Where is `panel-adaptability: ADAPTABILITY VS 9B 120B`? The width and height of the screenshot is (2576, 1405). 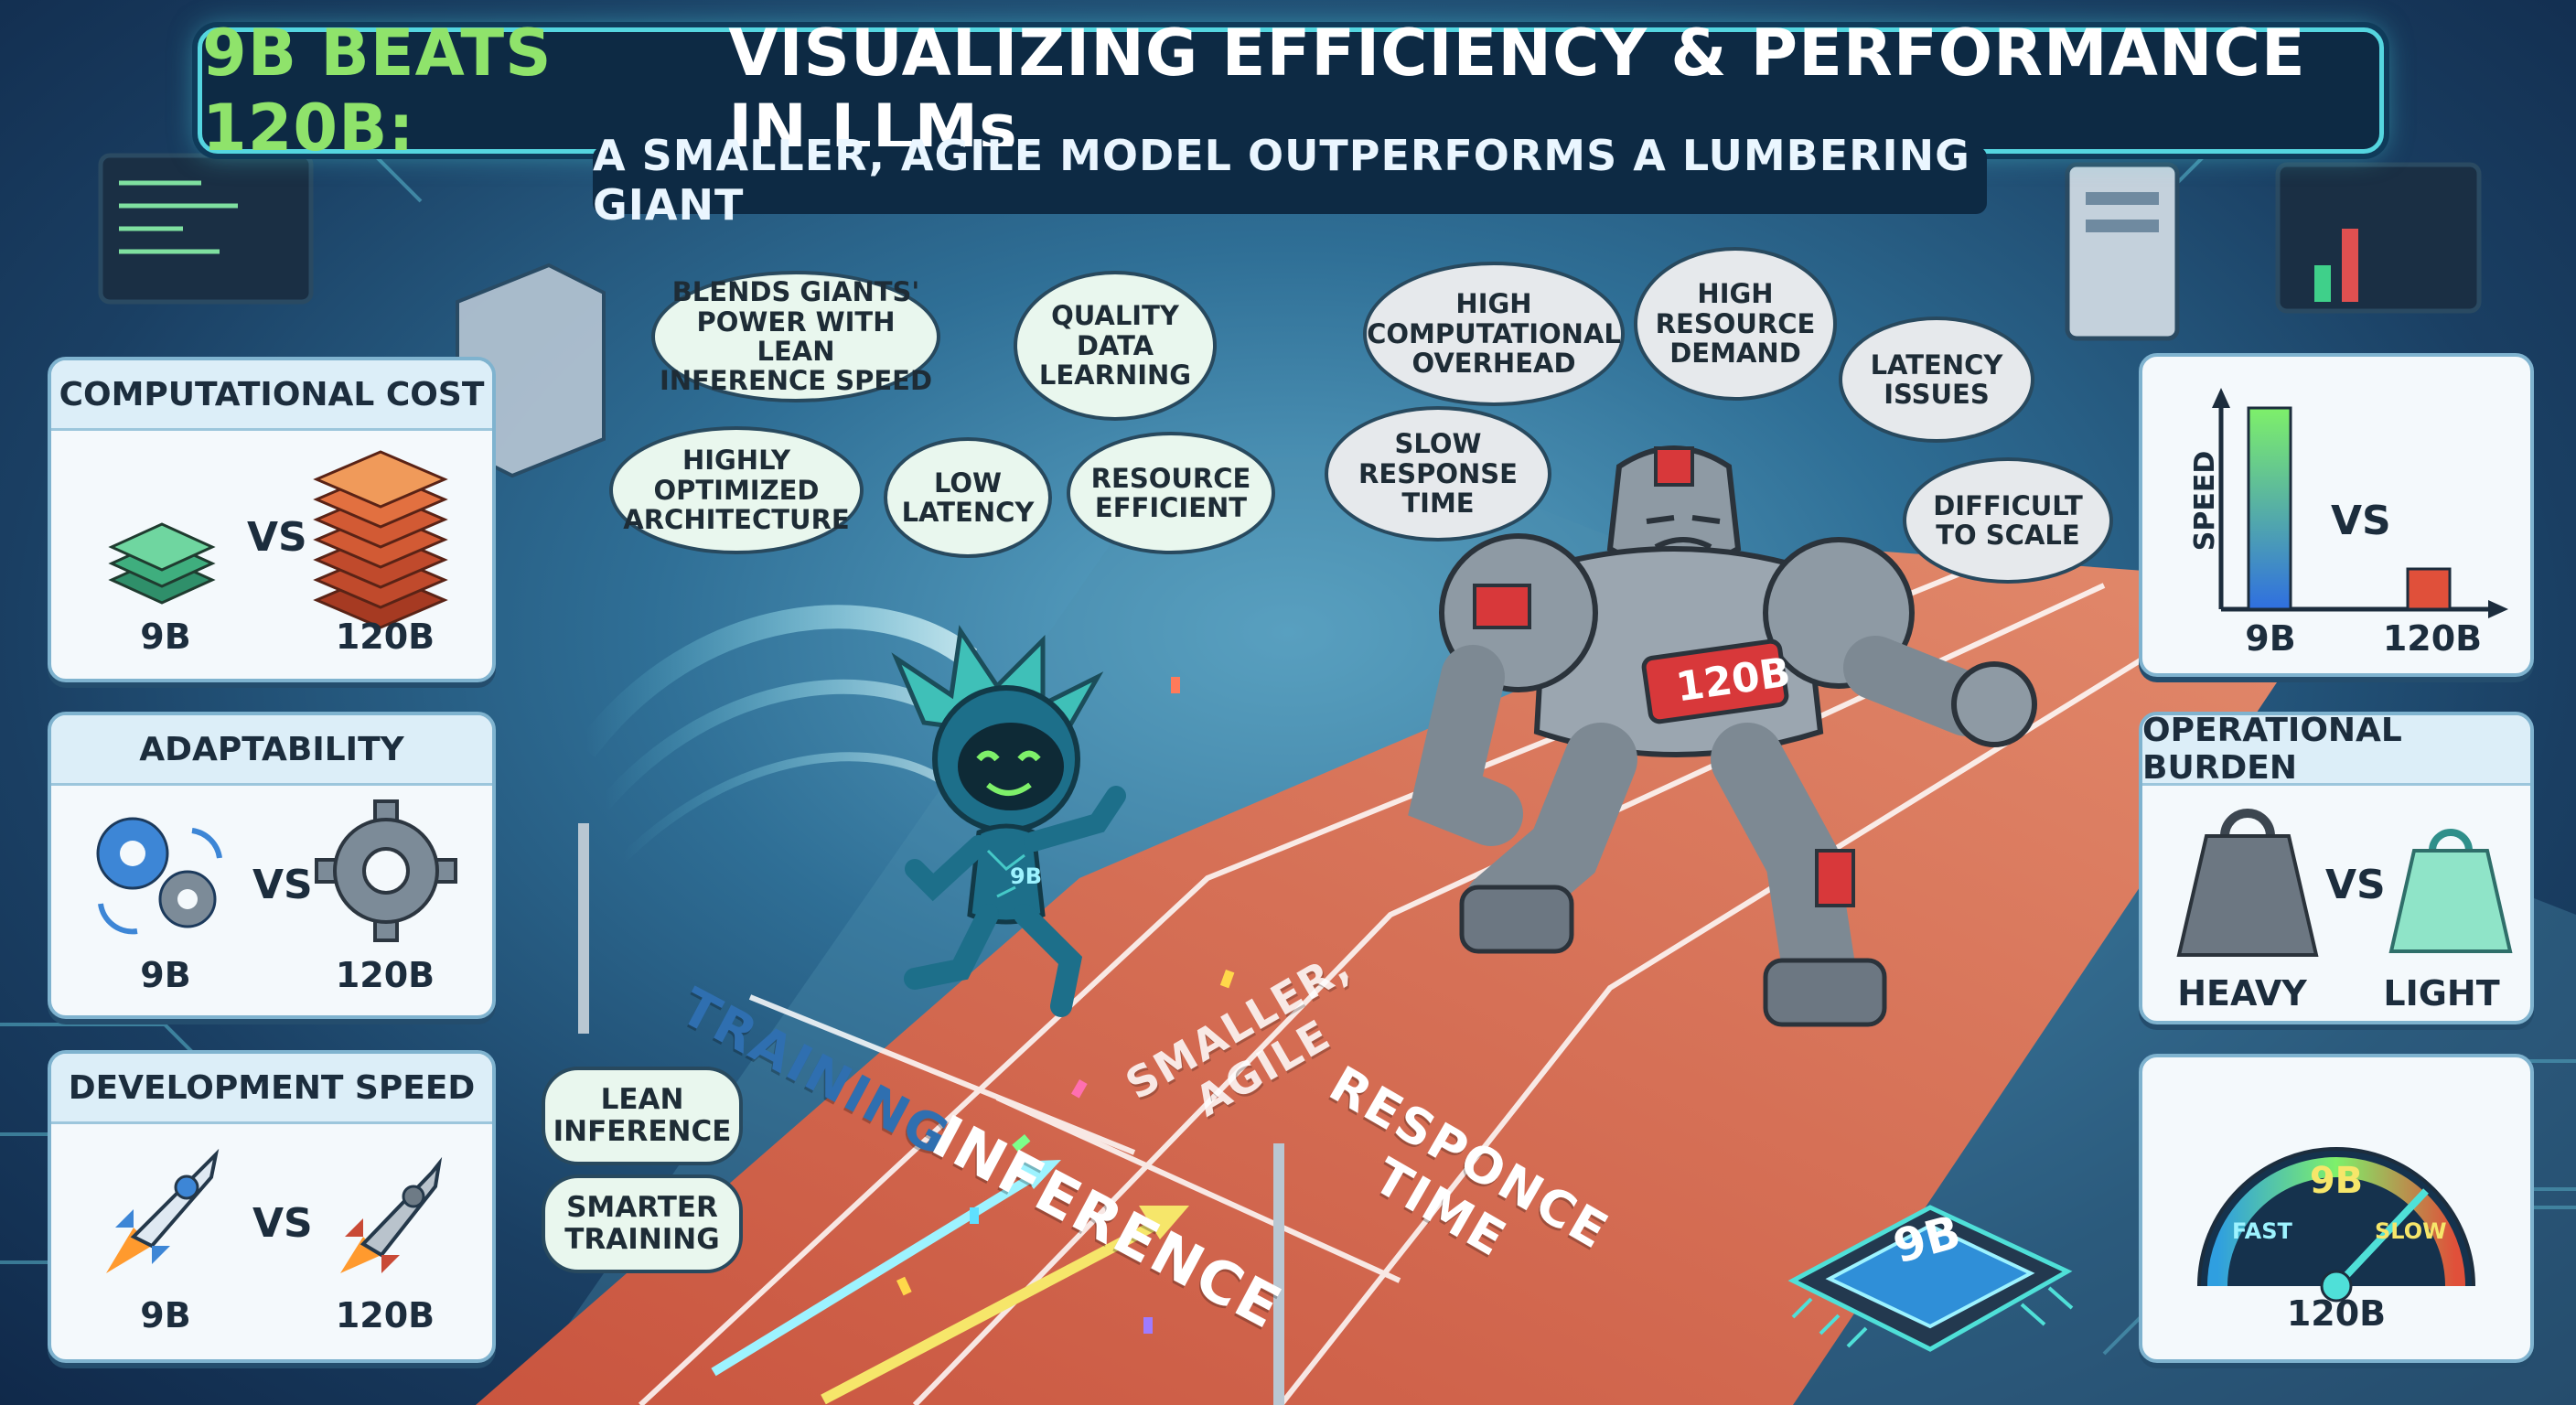
panel-adaptability: ADAPTABILITY VS 9B 120B is located at coordinates (272, 865).